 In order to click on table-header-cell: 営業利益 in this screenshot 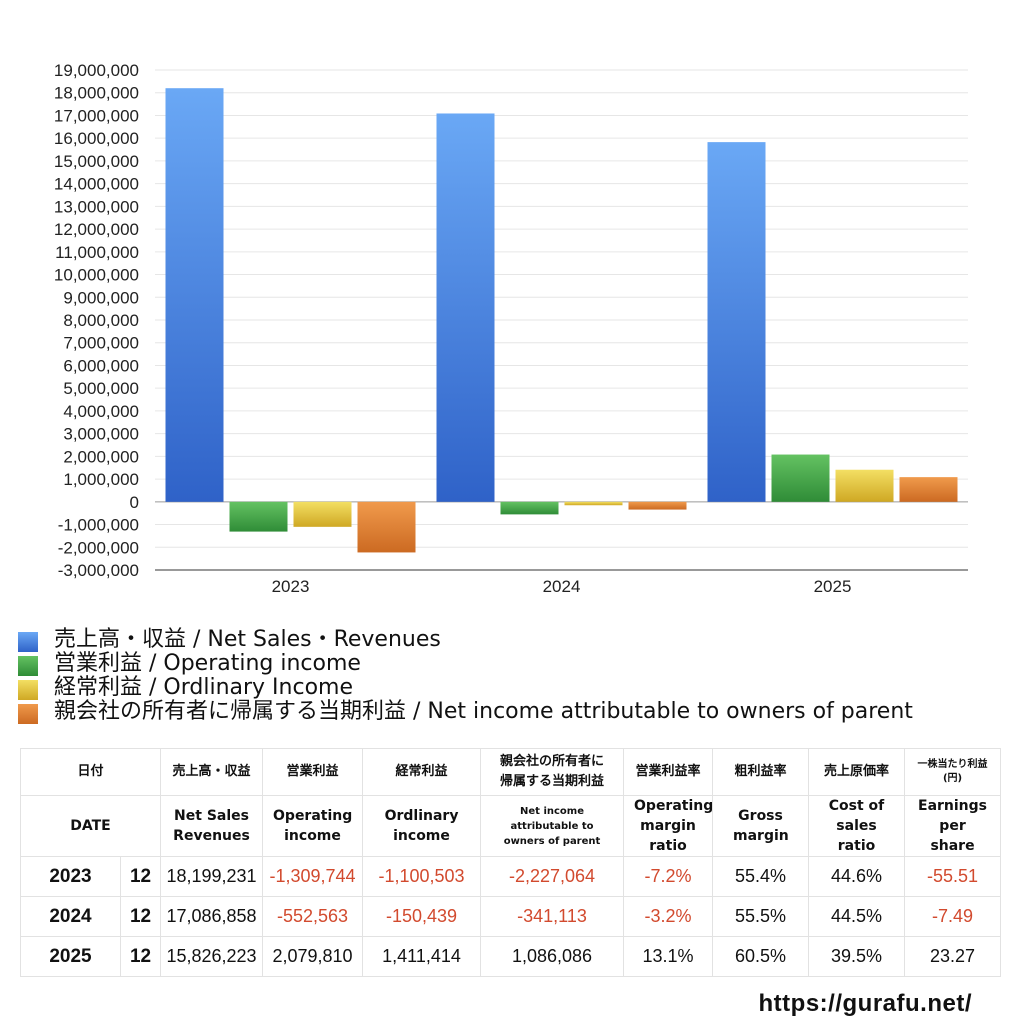, I will do `click(313, 772)`.